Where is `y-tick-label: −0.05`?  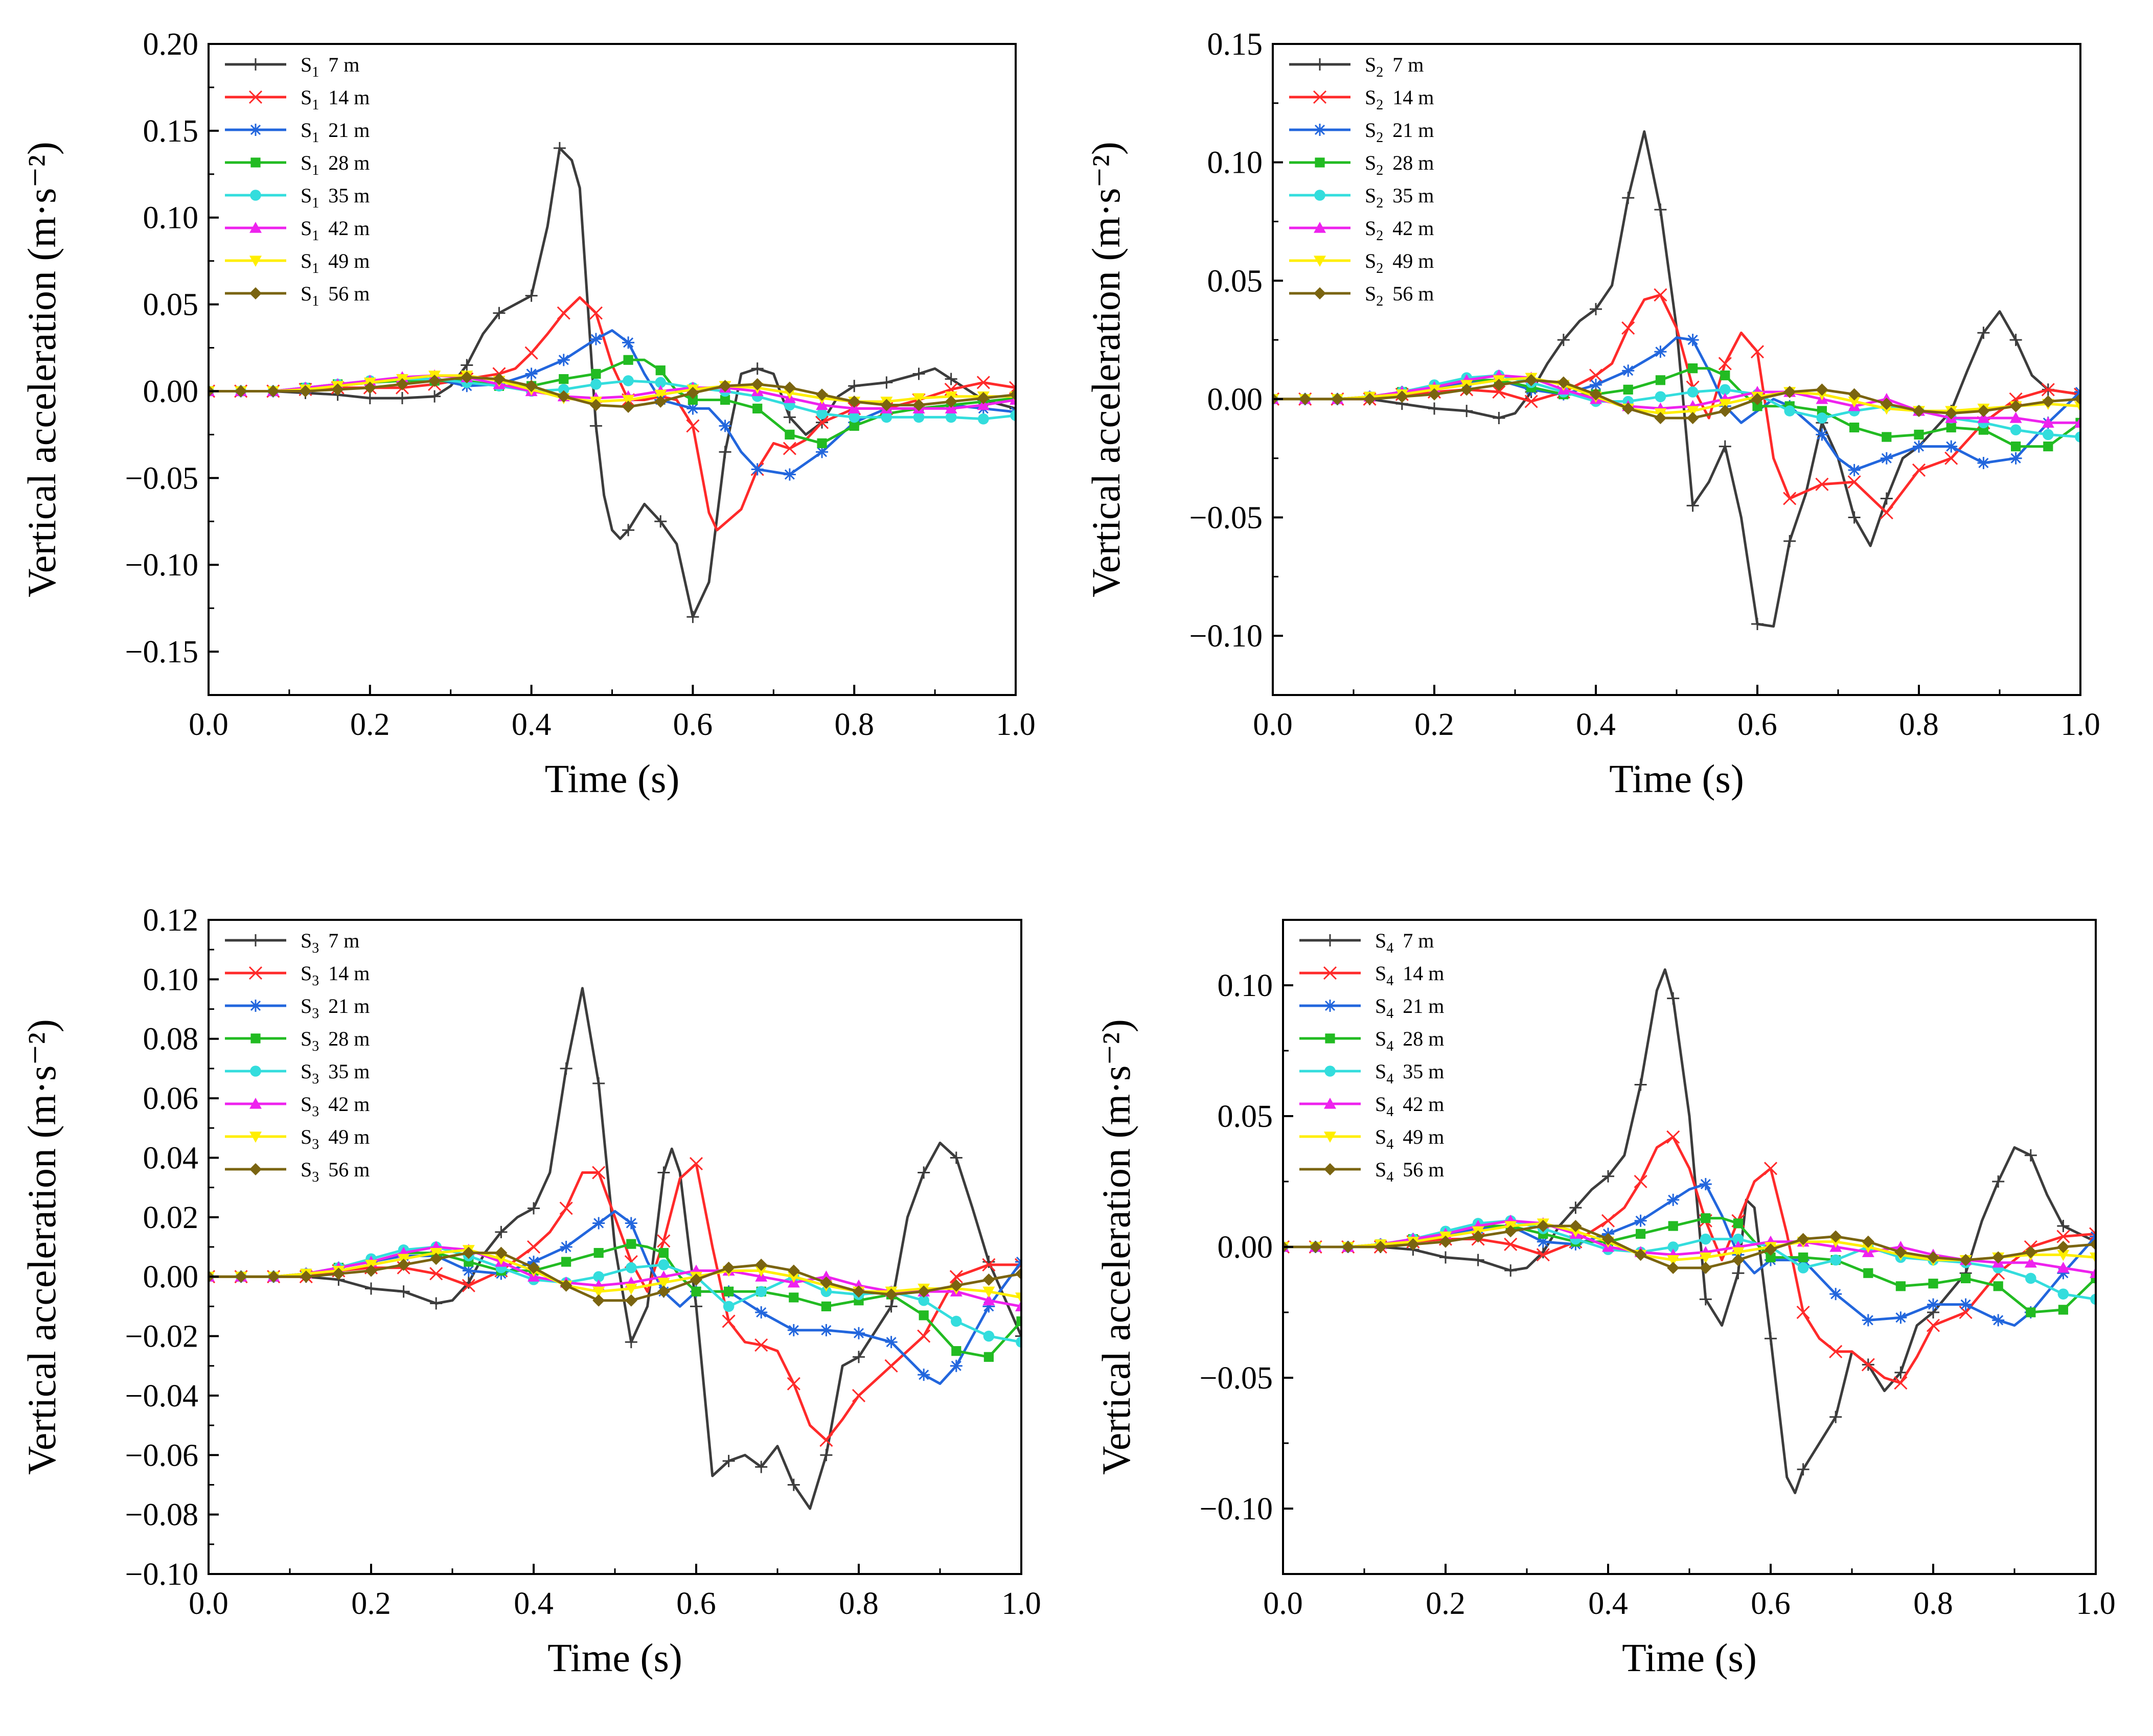
y-tick-label: −0.05 is located at coordinates (1236, 1378).